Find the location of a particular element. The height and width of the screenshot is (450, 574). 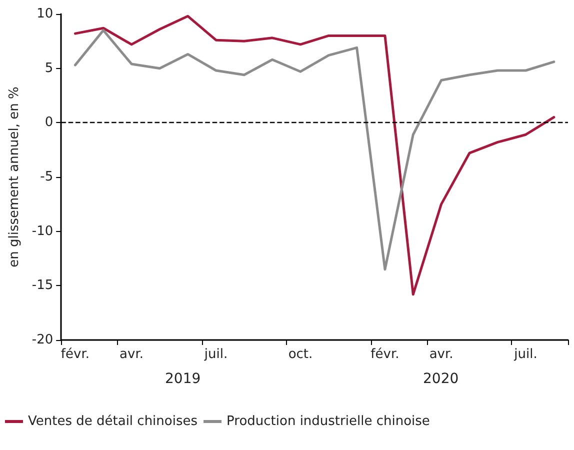

y-tick-label: 0 is located at coordinates (49, 122).